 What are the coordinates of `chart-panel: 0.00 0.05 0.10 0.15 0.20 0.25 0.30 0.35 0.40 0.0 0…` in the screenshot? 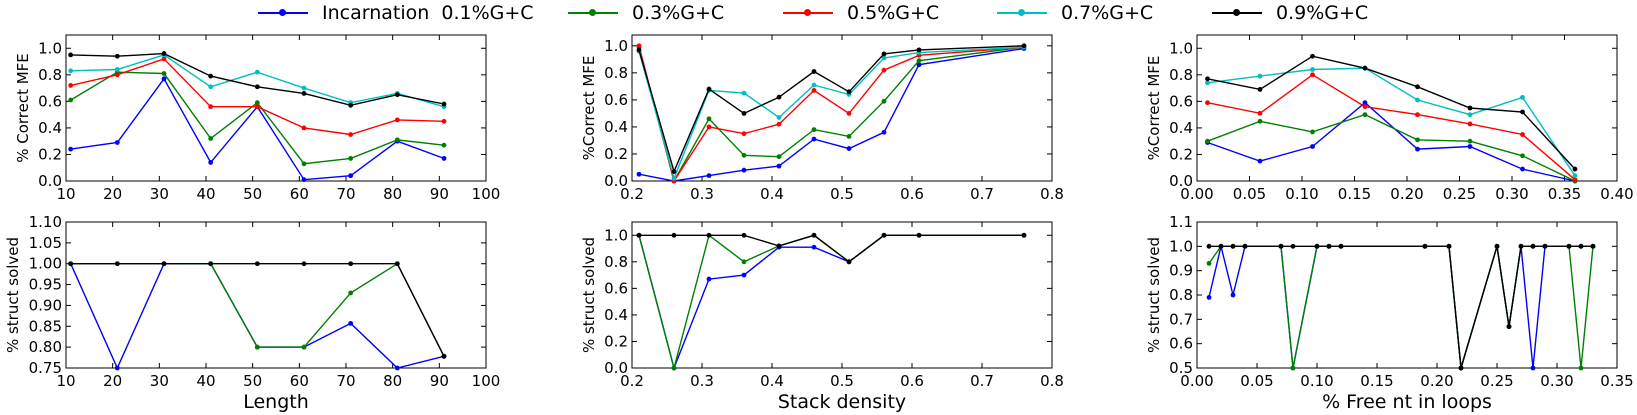 It's located at (1389, 118).